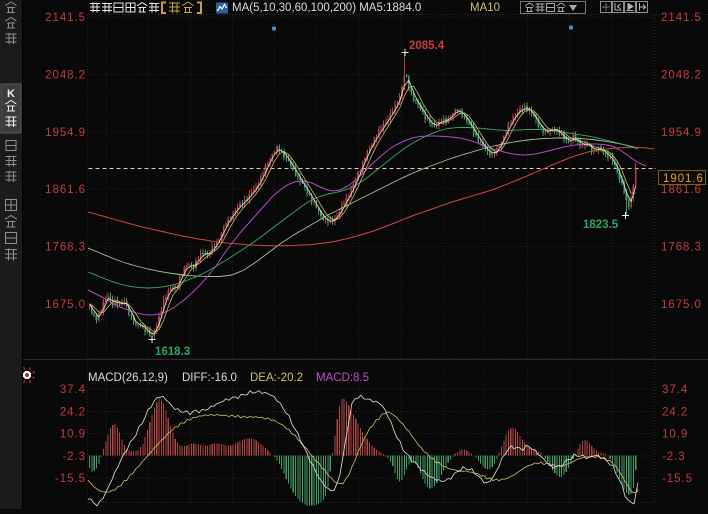 This screenshot has height=514, width=708. Describe the element at coordinates (601, 225) in the screenshot. I see `svg-text: 1823.5` at that location.